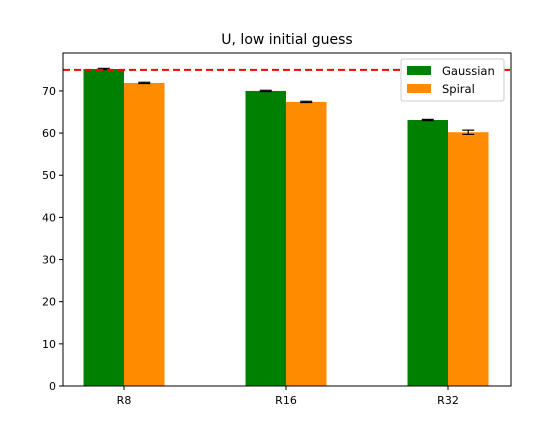  I want to click on y-tick-label-60: 60, so click(49, 133).